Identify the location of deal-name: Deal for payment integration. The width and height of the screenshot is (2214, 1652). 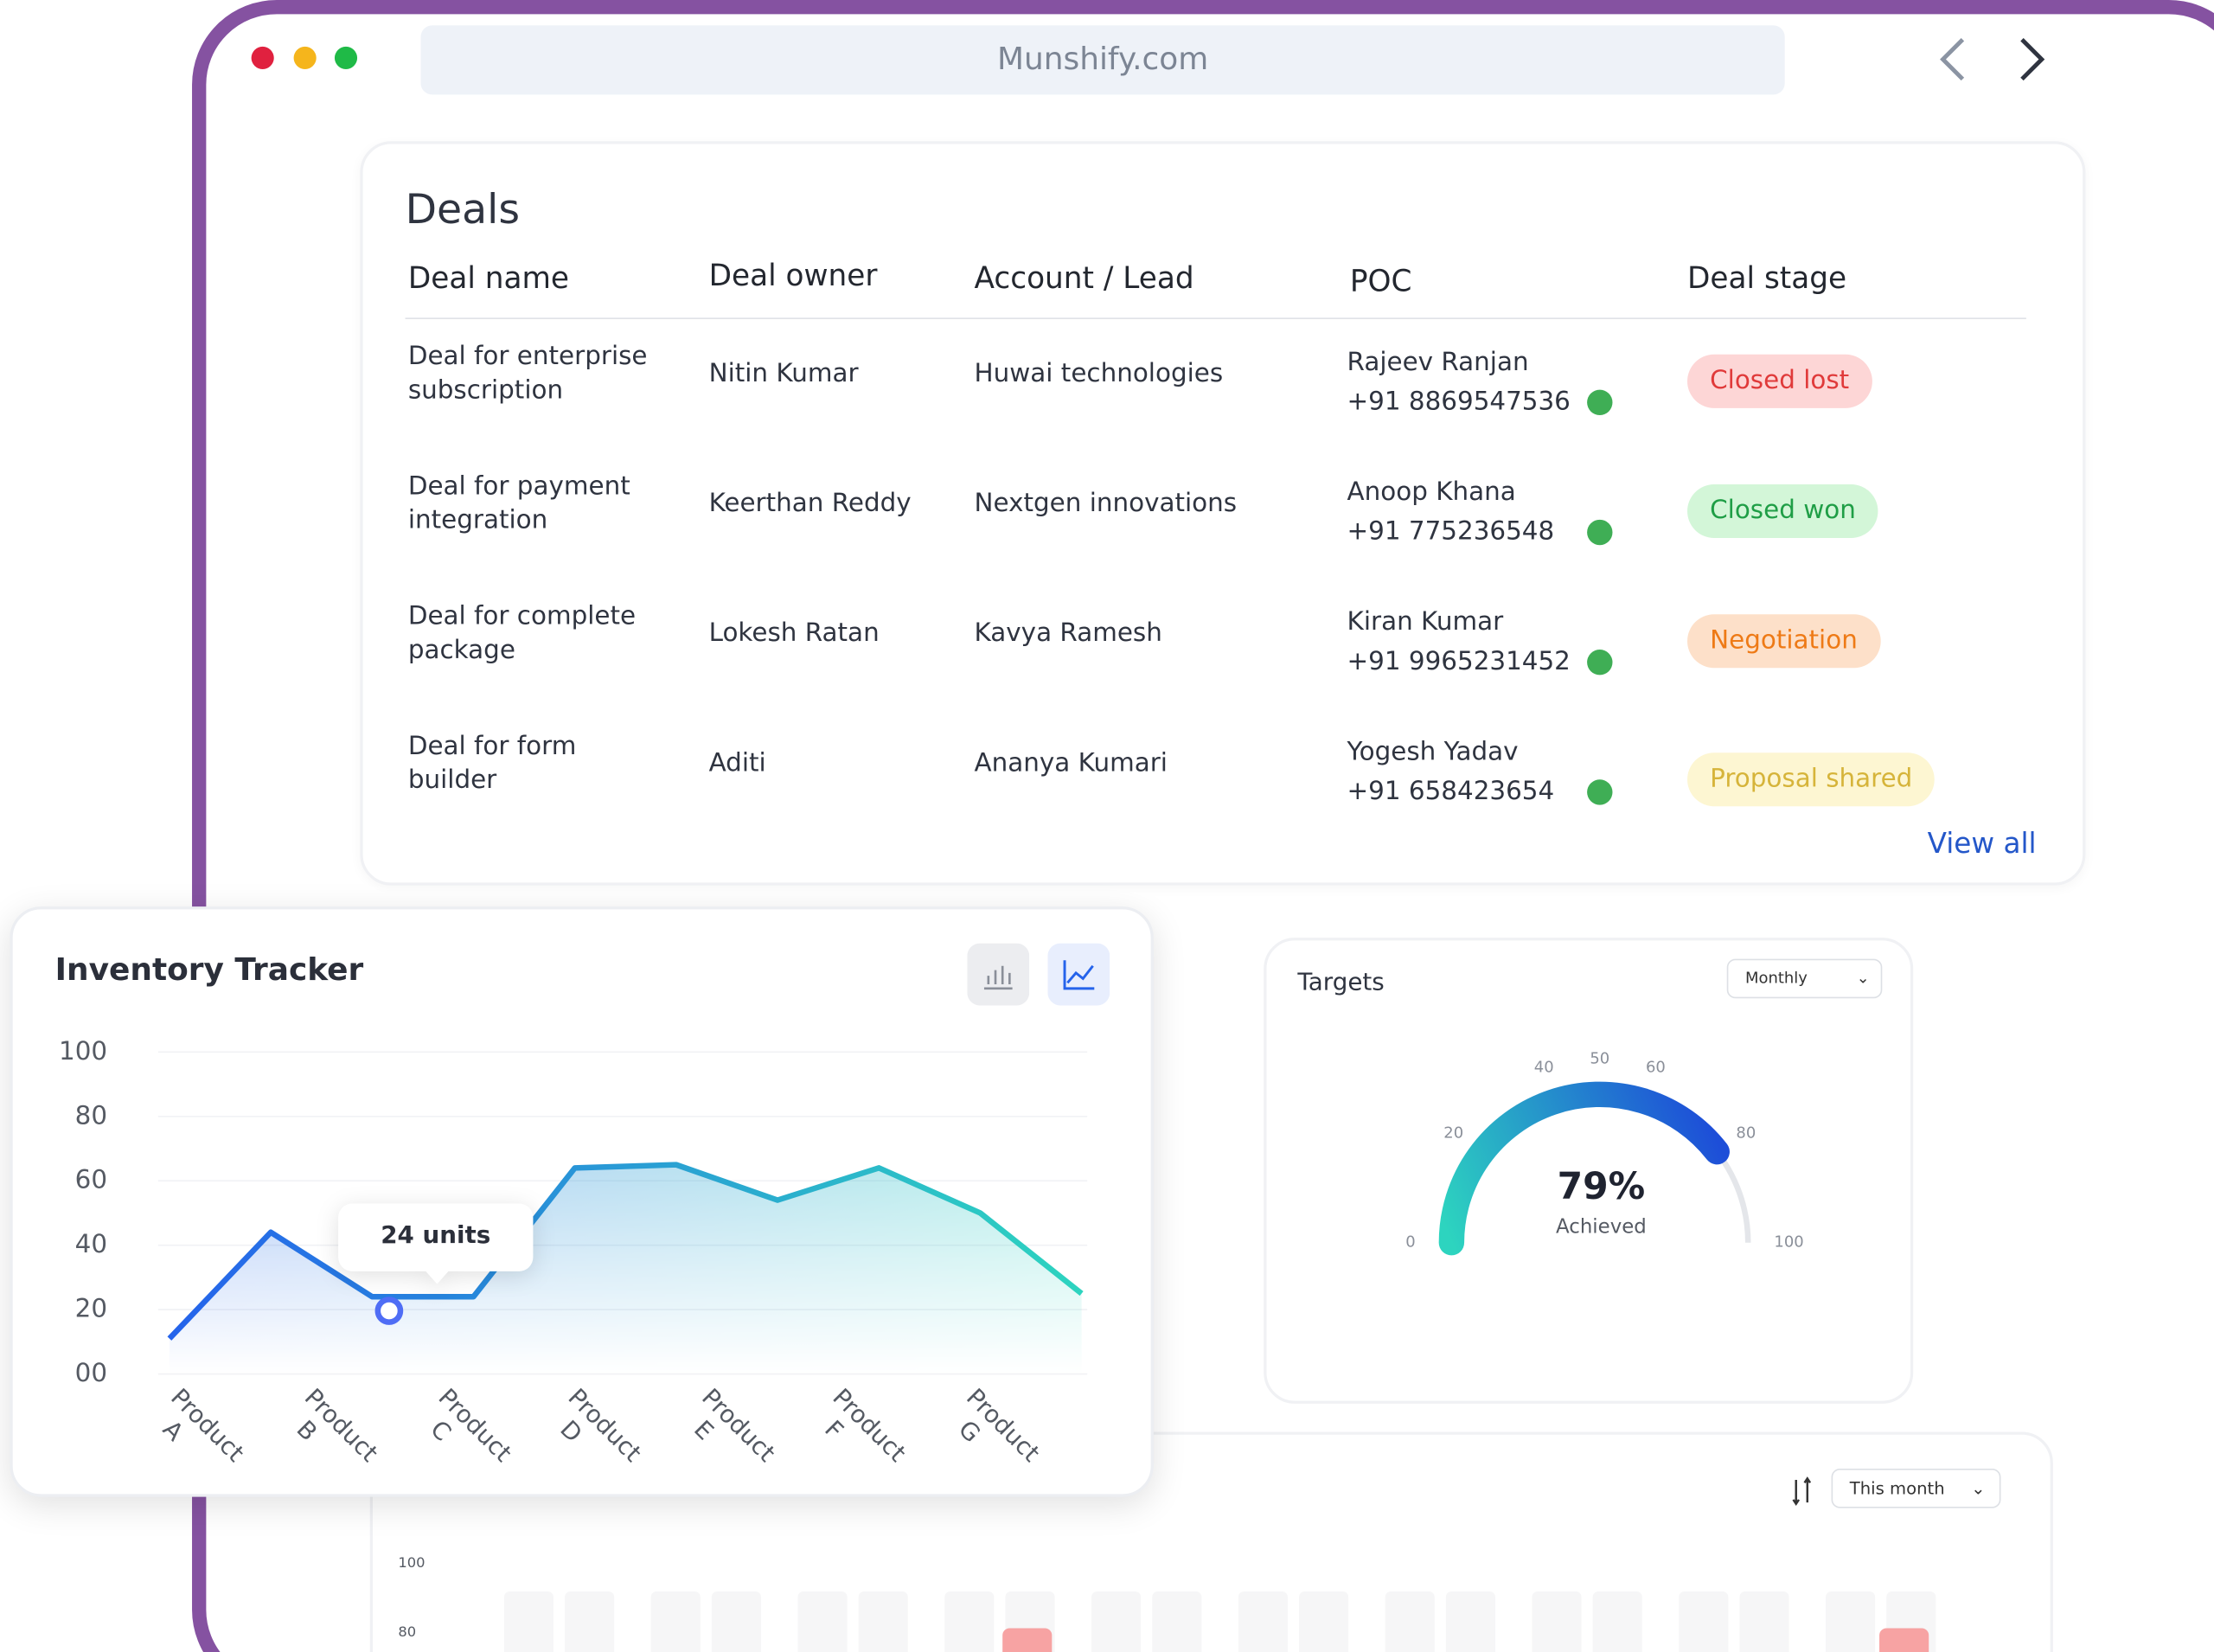
(518, 503).